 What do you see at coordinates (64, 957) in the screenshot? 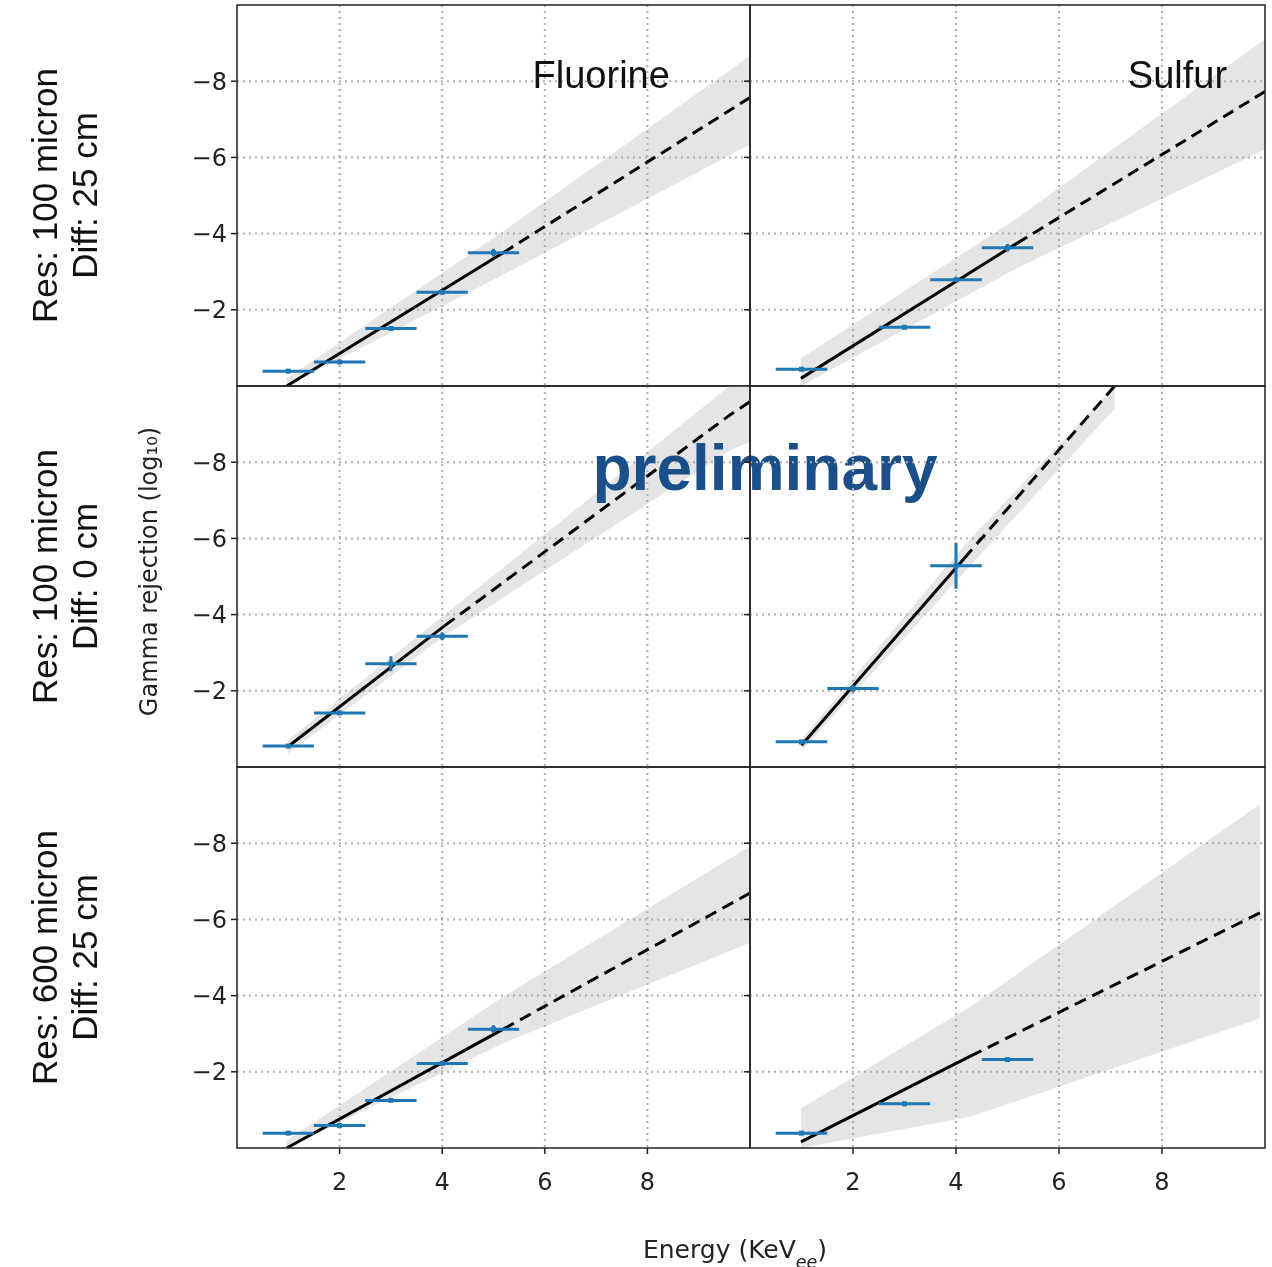
I see `text: Res: 600 micron Diff: 25 cm` at bounding box center [64, 957].